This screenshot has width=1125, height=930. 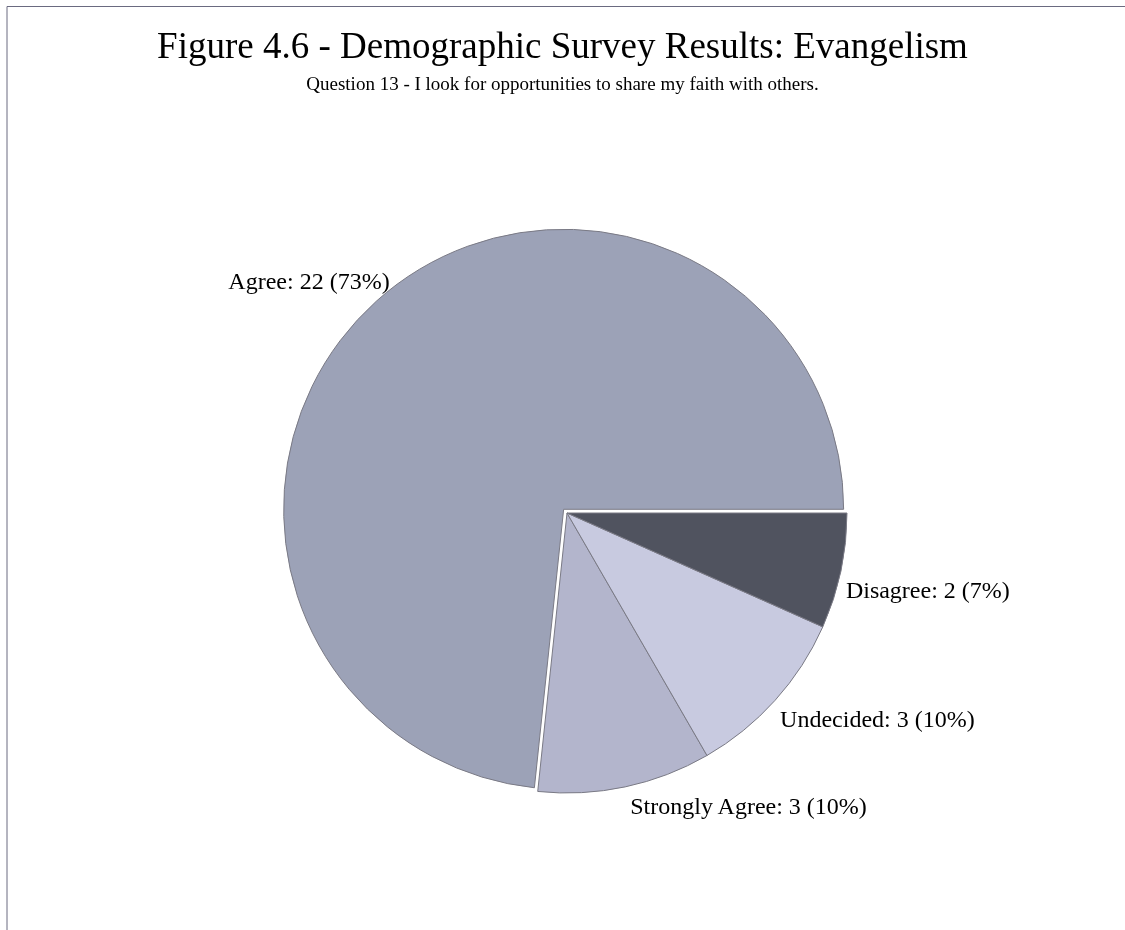 I want to click on chart-subtitle: Question 13 - I look for opportunities to share my faith with others., so click(x=562, y=83).